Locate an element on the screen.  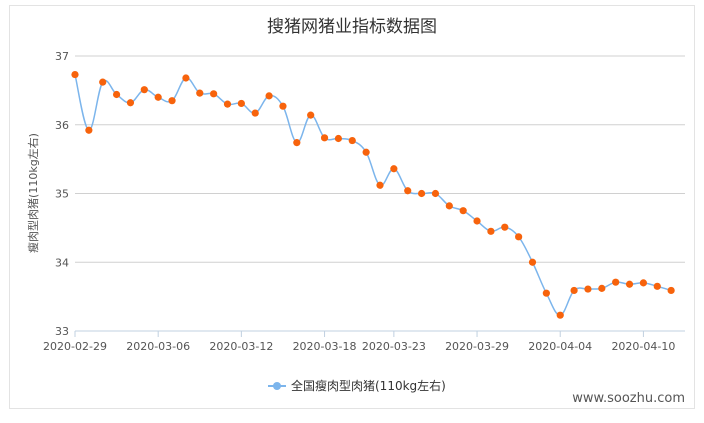
y-axis-label: 瘦肉型肉猪(110kg左右) is located at coordinates (33, 193).